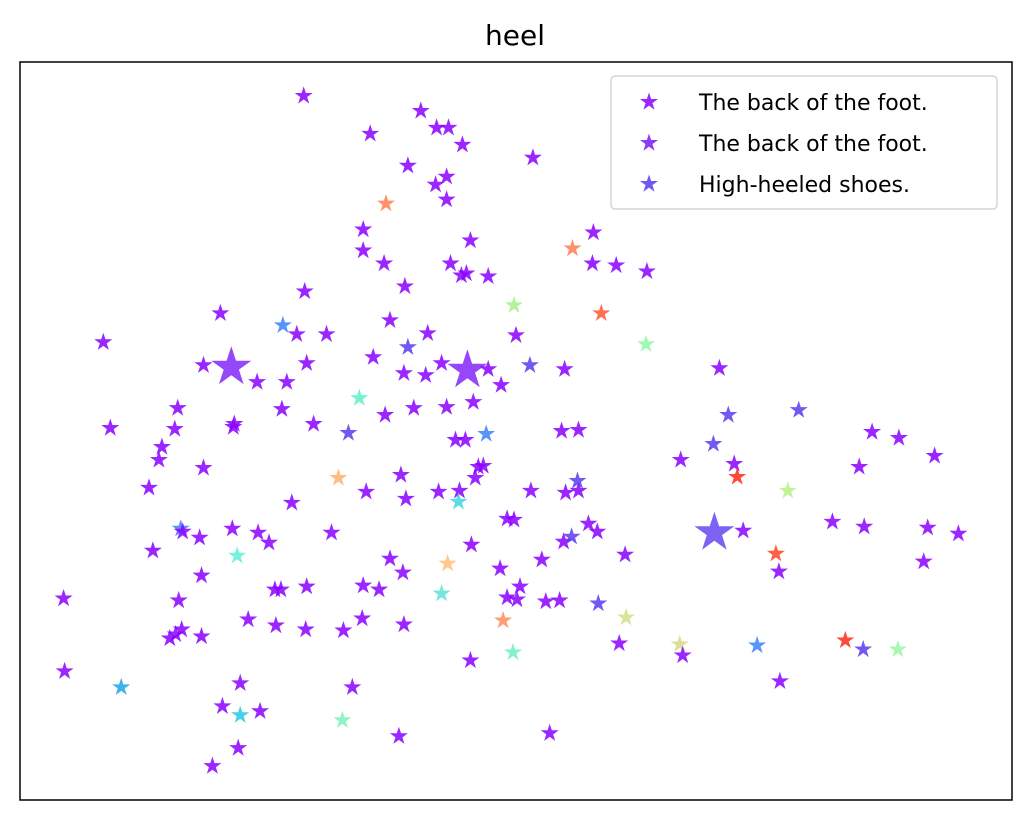 This screenshot has width=1031, height=821. Describe the element at coordinates (804, 185) in the screenshot. I see `legend-label: High-heeled shoes.` at that location.